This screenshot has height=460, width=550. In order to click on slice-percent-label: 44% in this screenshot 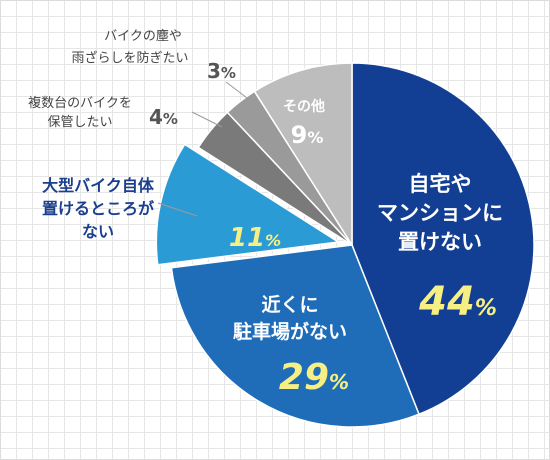, I will do `click(457, 302)`.